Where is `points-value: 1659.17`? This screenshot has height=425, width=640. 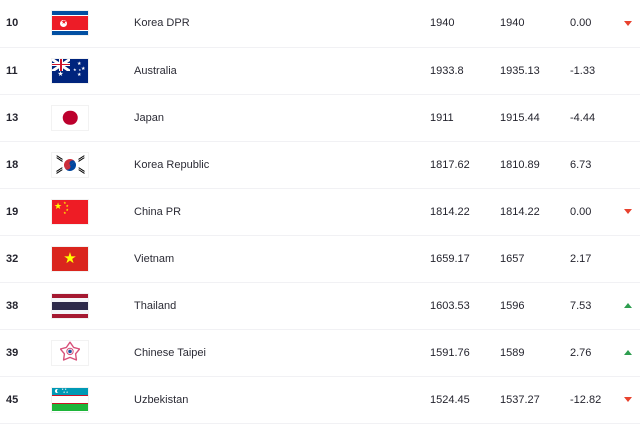
points-value: 1659.17 is located at coordinates (450, 258).